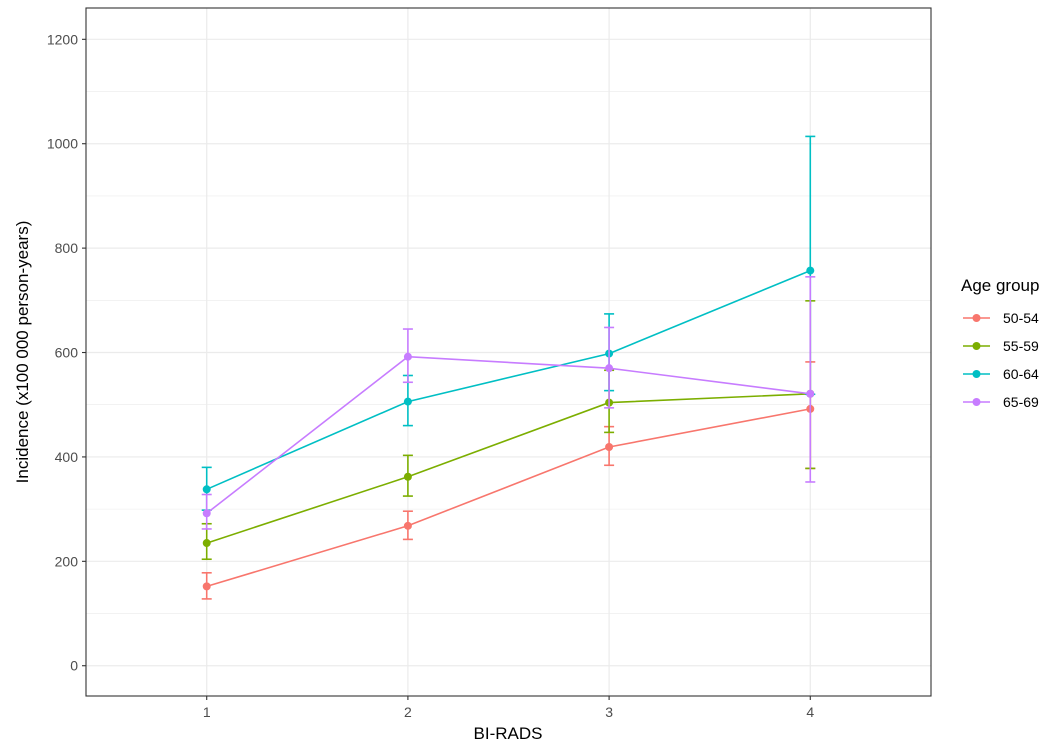  I want to click on legend-label: 65-69, so click(1021, 402).